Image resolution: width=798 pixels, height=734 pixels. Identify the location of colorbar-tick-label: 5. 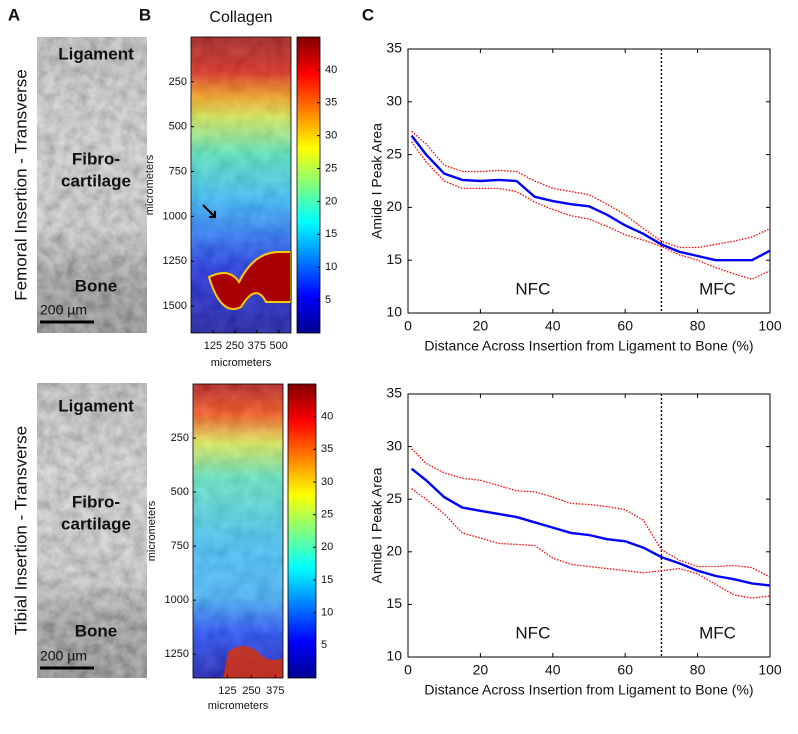
(328, 300).